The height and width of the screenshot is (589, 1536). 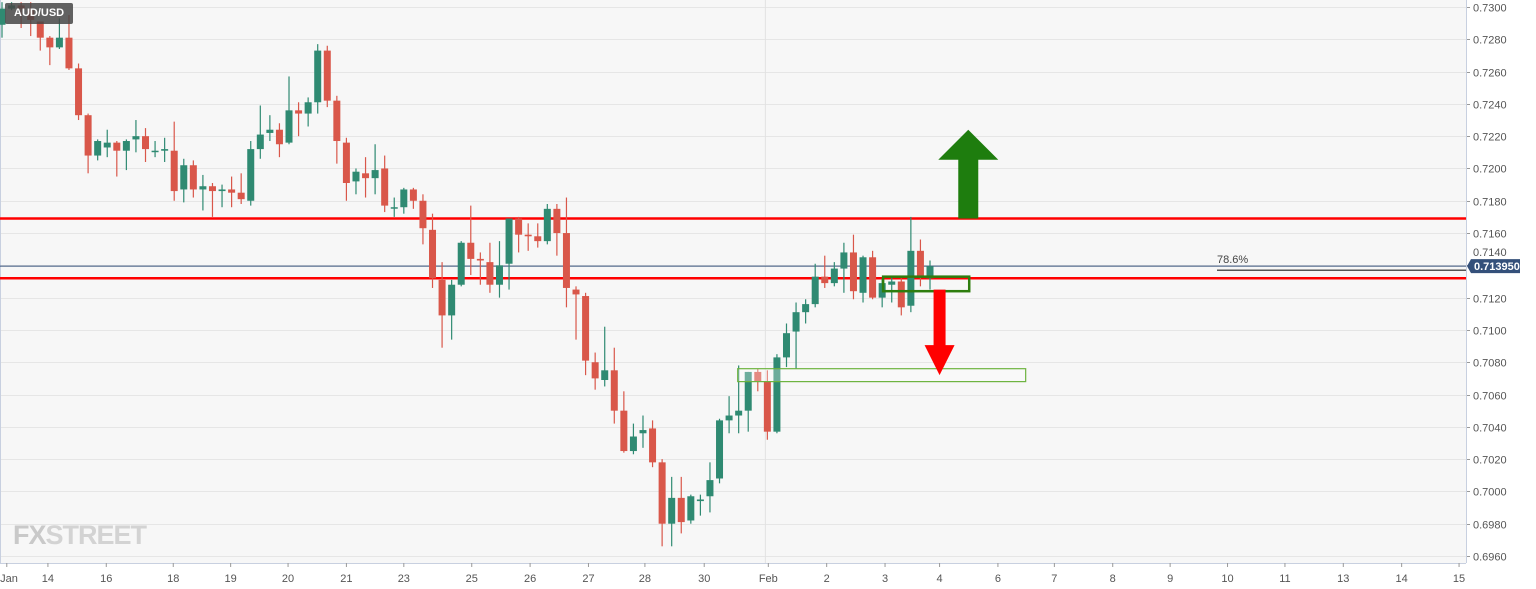 What do you see at coordinates (926, 284) in the screenshot?
I see `zone-box` at bounding box center [926, 284].